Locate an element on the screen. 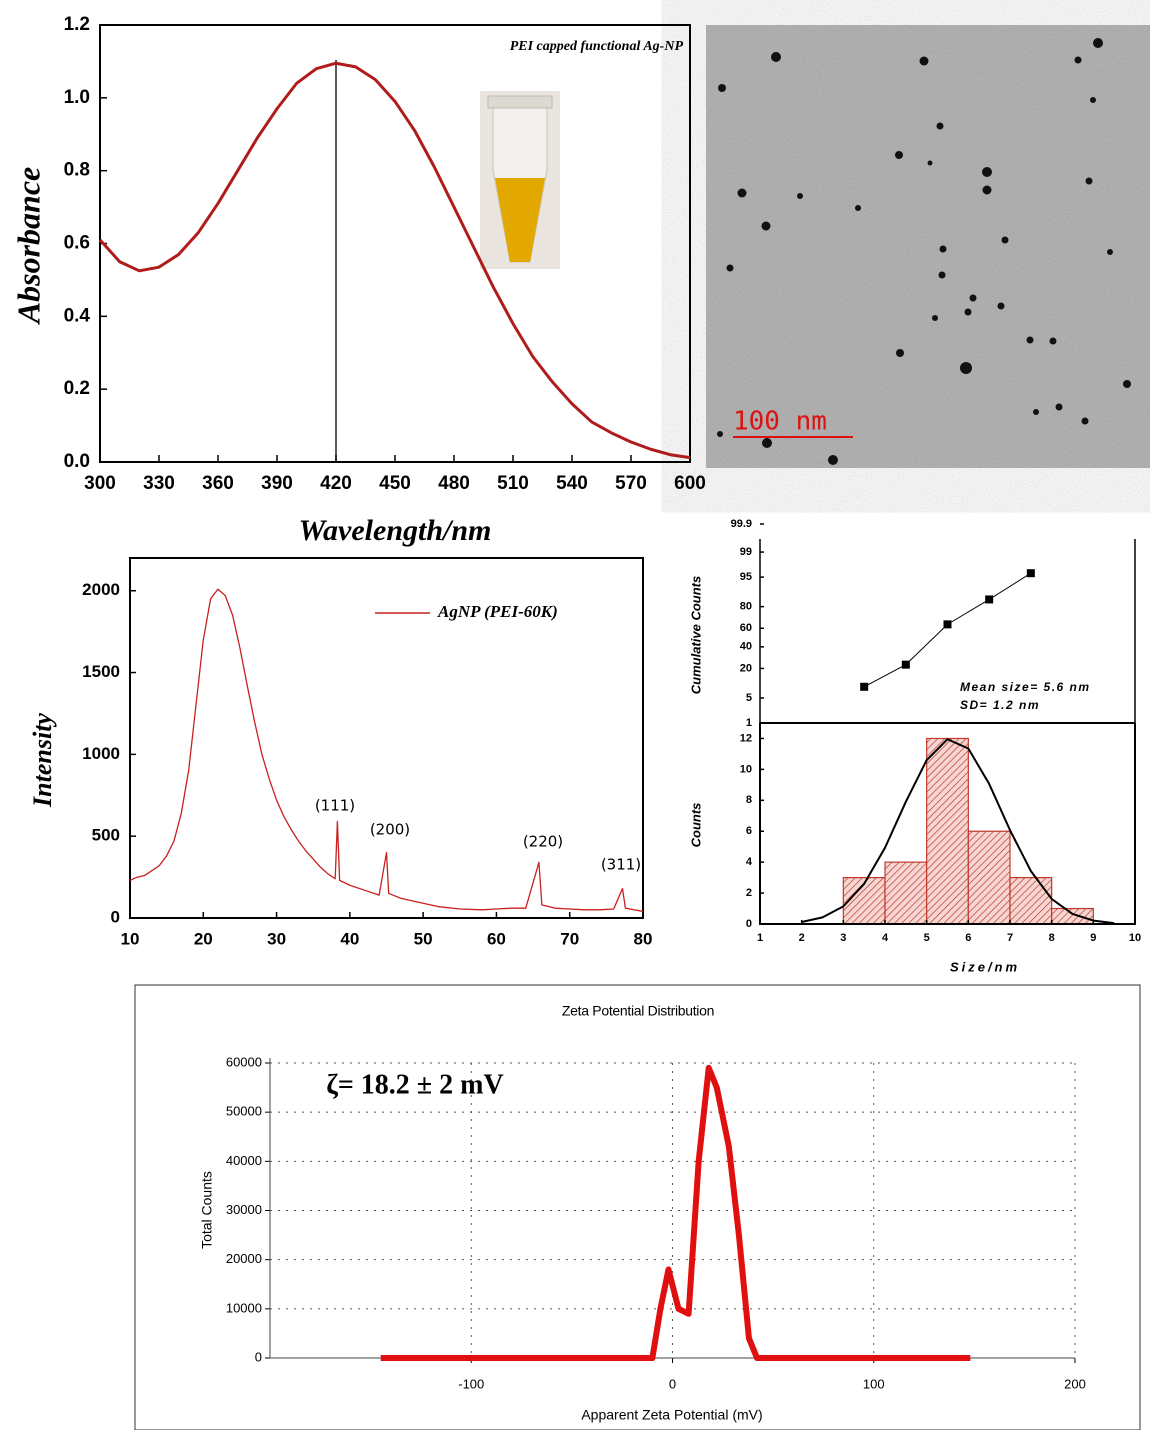  x-tick-label: 360 is located at coordinates (218, 483).